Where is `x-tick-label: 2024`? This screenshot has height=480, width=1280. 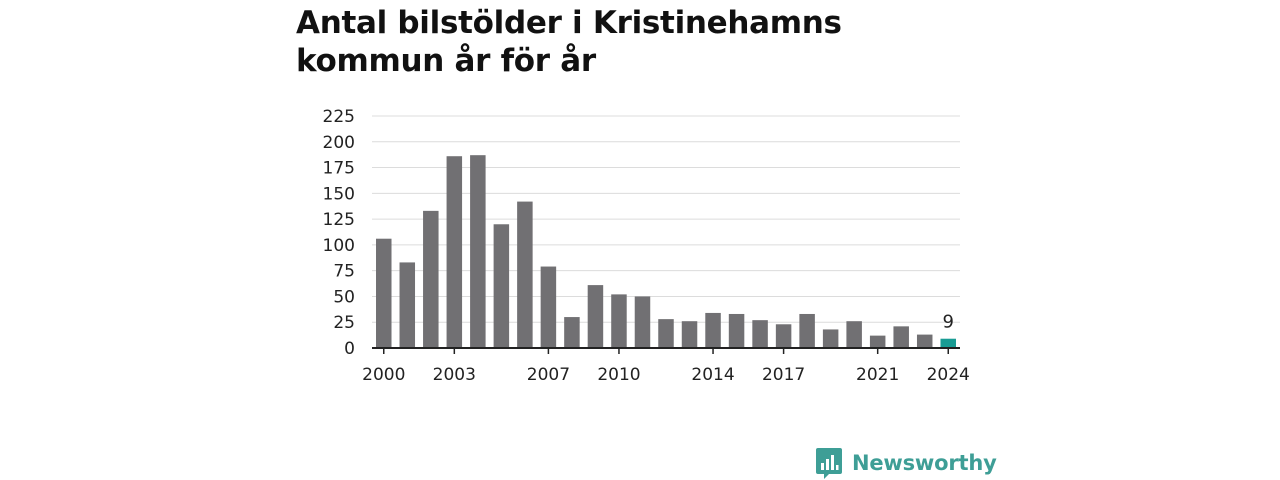
x-tick-label: 2024 is located at coordinates (948, 375).